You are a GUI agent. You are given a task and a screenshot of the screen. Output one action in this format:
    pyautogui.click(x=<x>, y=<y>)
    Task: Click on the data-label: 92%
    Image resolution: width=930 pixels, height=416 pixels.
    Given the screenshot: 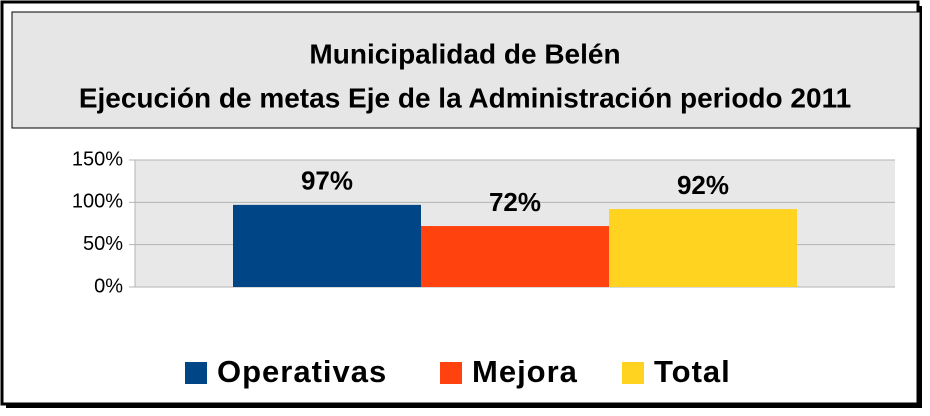 What is the action you would take?
    pyautogui.click(x=703, y=185)
    